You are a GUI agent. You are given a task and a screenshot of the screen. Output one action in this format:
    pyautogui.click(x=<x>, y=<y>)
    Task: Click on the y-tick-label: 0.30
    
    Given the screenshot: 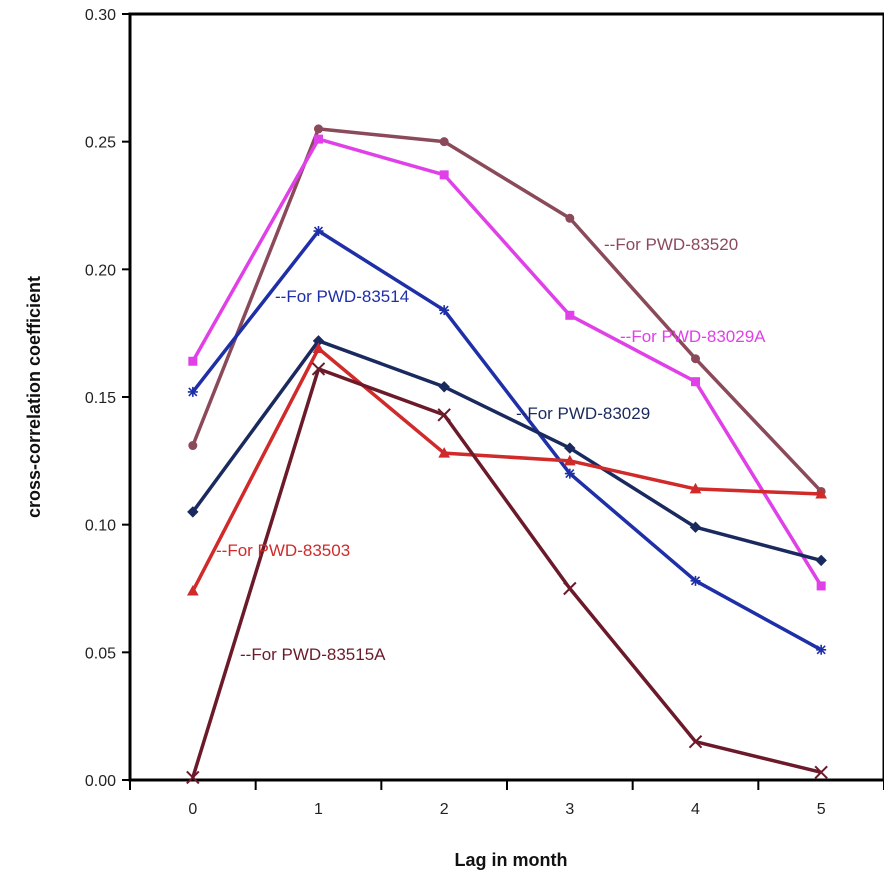 What is the action you would take?
    pyautogui.click(x=100, y=15)
    